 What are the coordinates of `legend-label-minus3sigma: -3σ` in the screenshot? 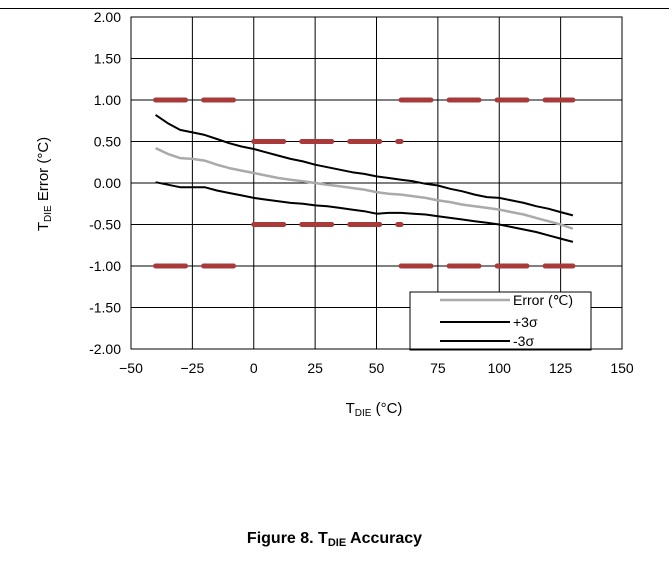 It's located at (523, 341).